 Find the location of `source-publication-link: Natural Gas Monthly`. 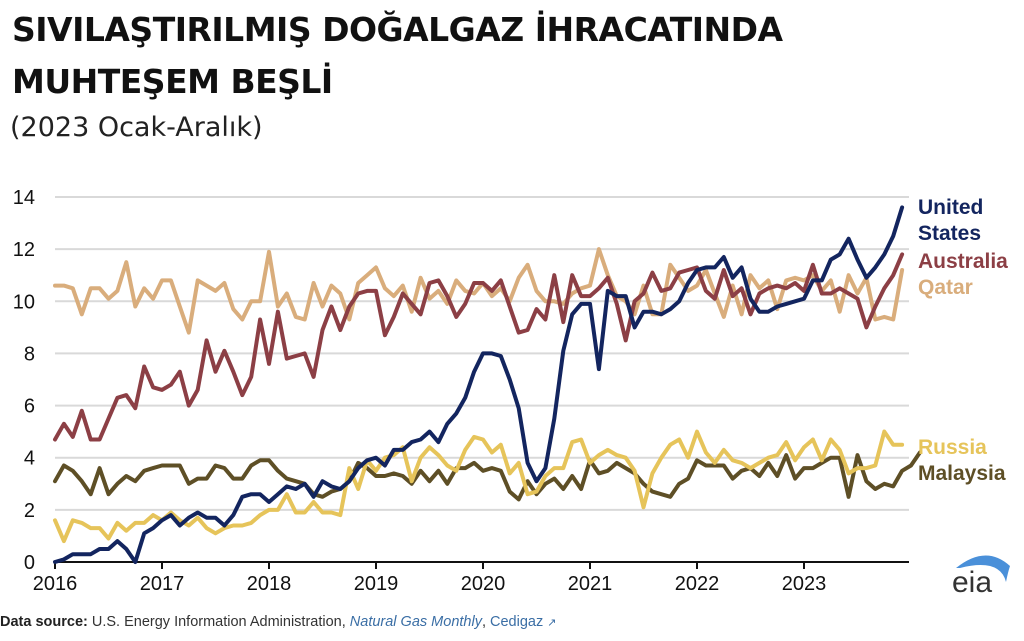

source-publication-link: Natural Gas Monthly is located at coordinates (415, 622).